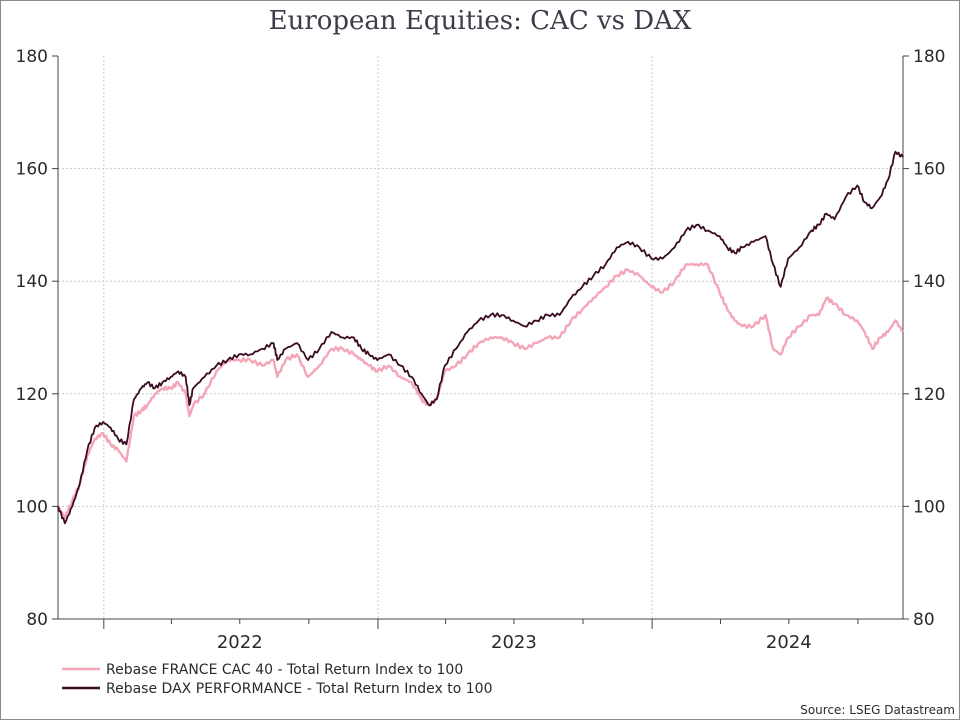 Image resolution: width=960 pixels, height=720 pixels. Describe the element at coordinates (32, 282) in the screenshot. I see `y-tick-label-left: 140` at that location.